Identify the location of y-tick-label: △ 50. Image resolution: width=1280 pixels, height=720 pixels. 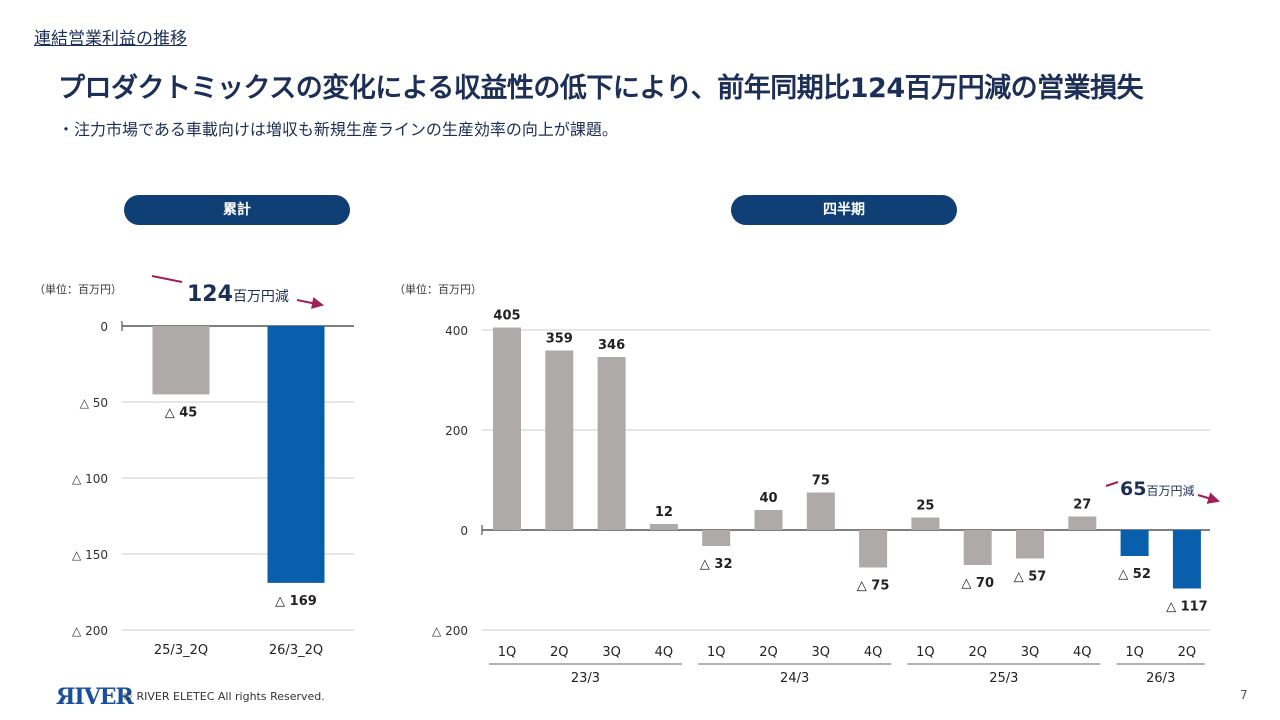
(94, 403).